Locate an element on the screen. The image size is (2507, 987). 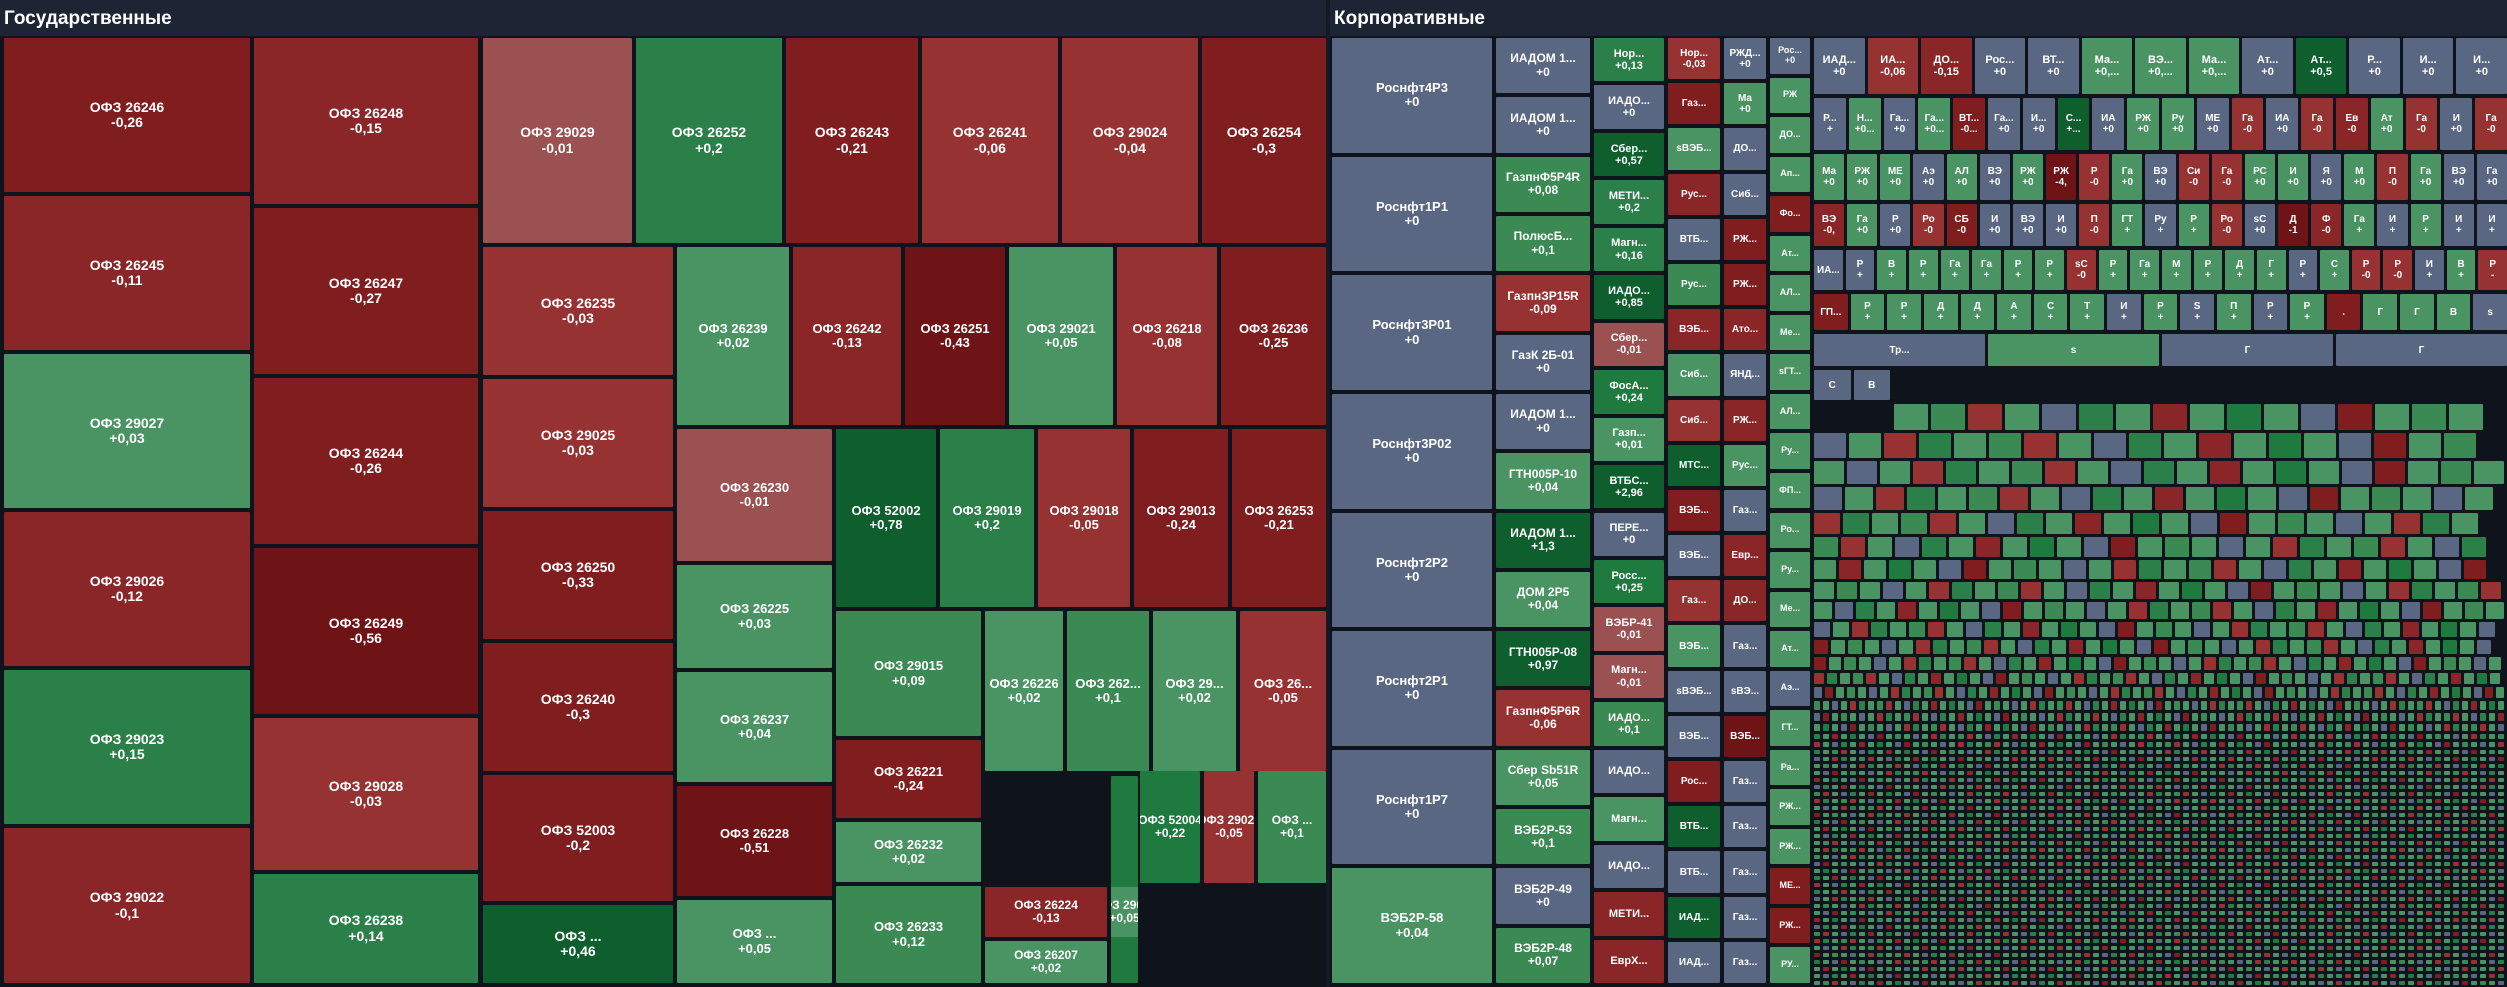
bond-cell-рос: Рос... +0 is located at coordinates (2000, 66).